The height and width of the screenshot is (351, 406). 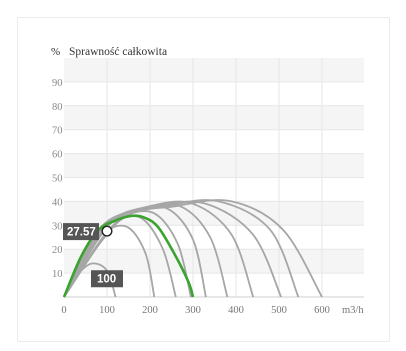 What do you see at coordinates (322, 310) in the screenshot?
I see `x-tick-label: 600` at bounding box center [322, 310].